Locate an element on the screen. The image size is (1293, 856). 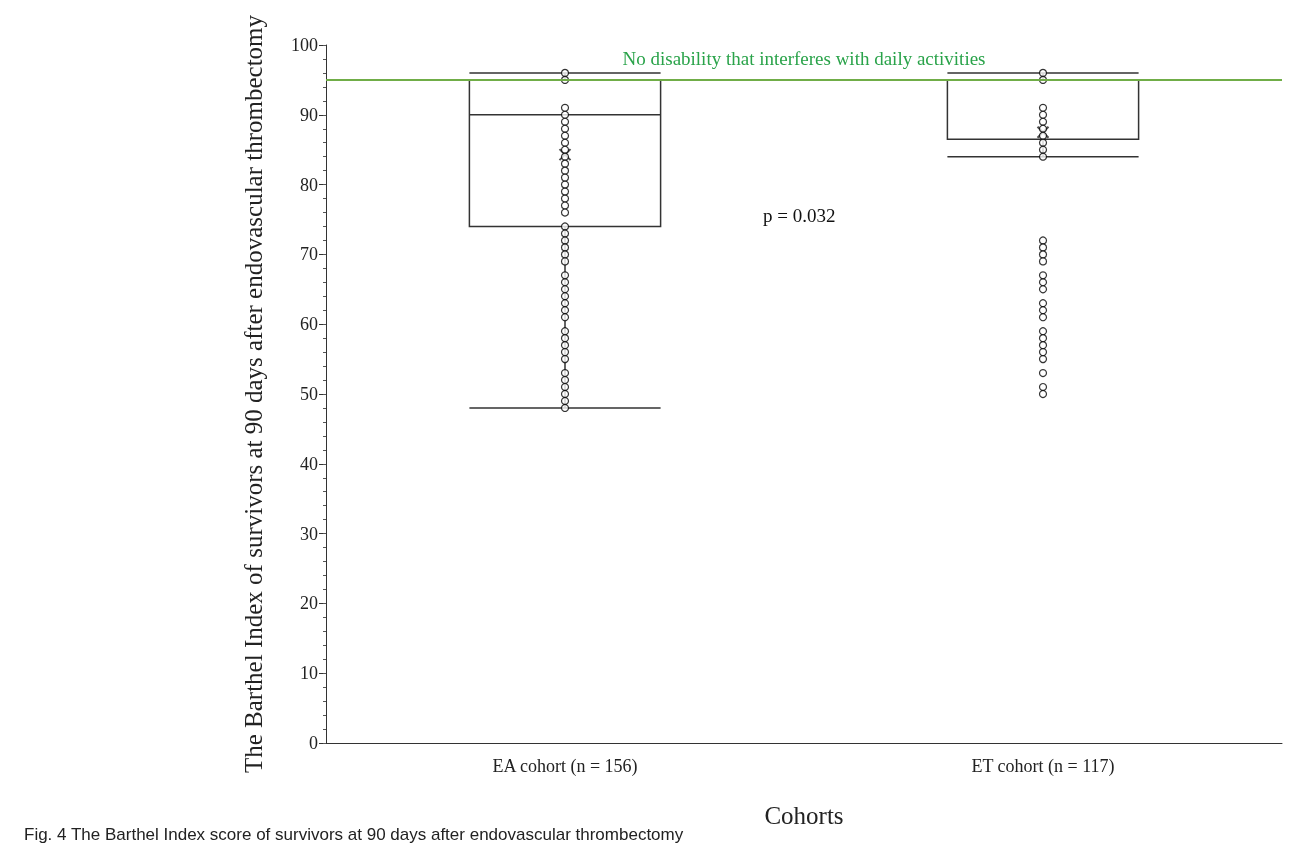
y-tick-label: 100 is located at coordinates (304, 45).